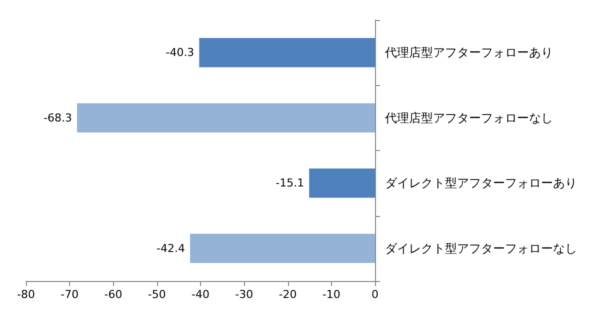  Describe the element at coordinates (157, 294) in the screenshot. I see `x-tick-label: -50` at that location.